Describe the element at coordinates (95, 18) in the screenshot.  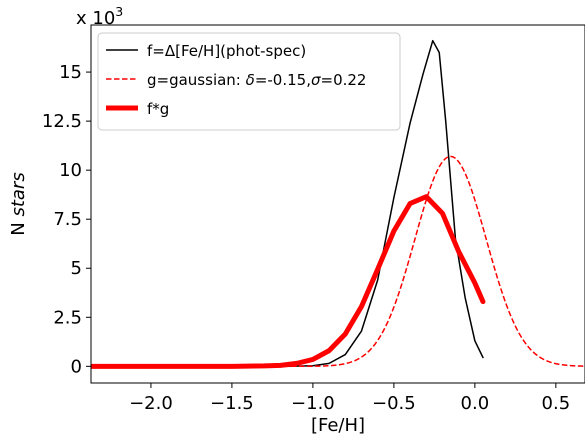
I see `y-multiplier-base: x 10` at that location.